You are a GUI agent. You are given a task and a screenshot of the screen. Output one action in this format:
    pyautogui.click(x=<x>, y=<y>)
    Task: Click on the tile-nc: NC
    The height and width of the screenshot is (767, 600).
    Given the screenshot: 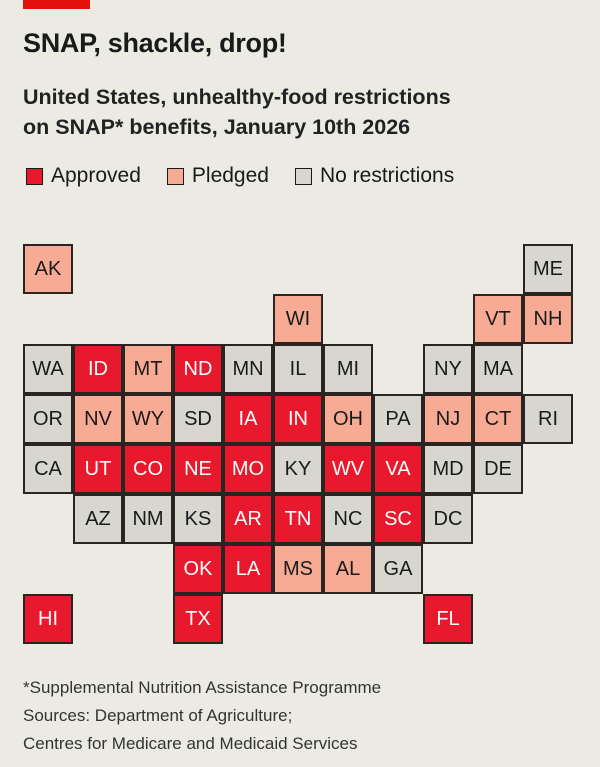 What is the action you would take?
    pyautogui.click(x=348, y=519)
    